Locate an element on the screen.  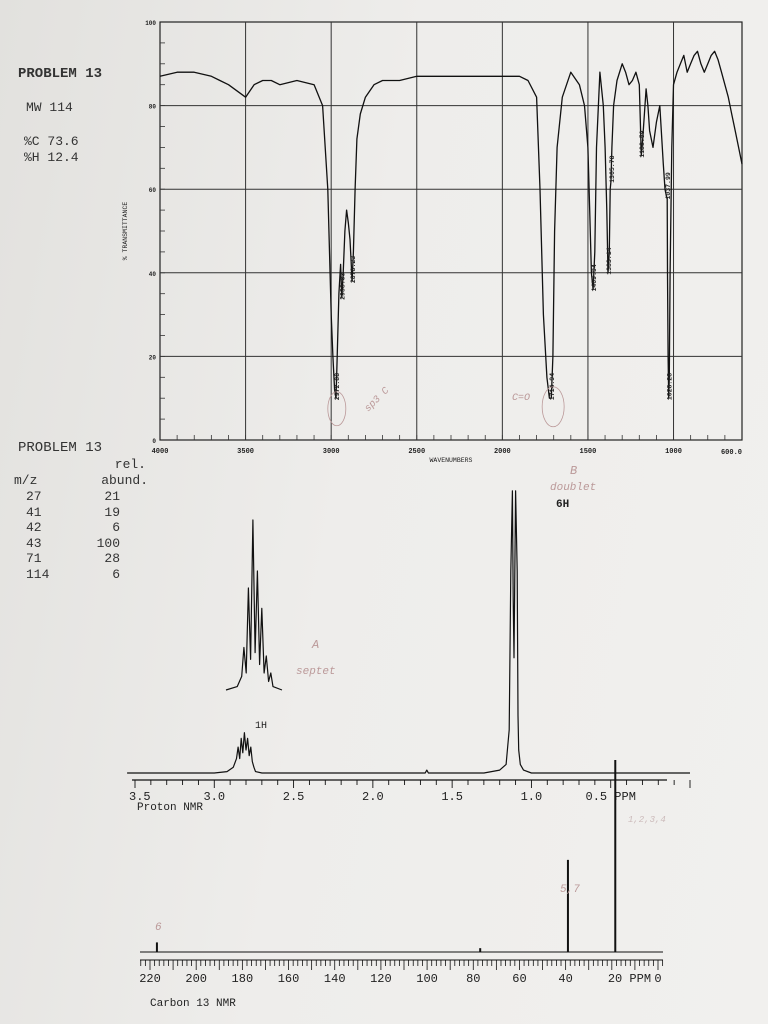
c-nmr-tick-label: 200 is located at coordinates (196, 979).